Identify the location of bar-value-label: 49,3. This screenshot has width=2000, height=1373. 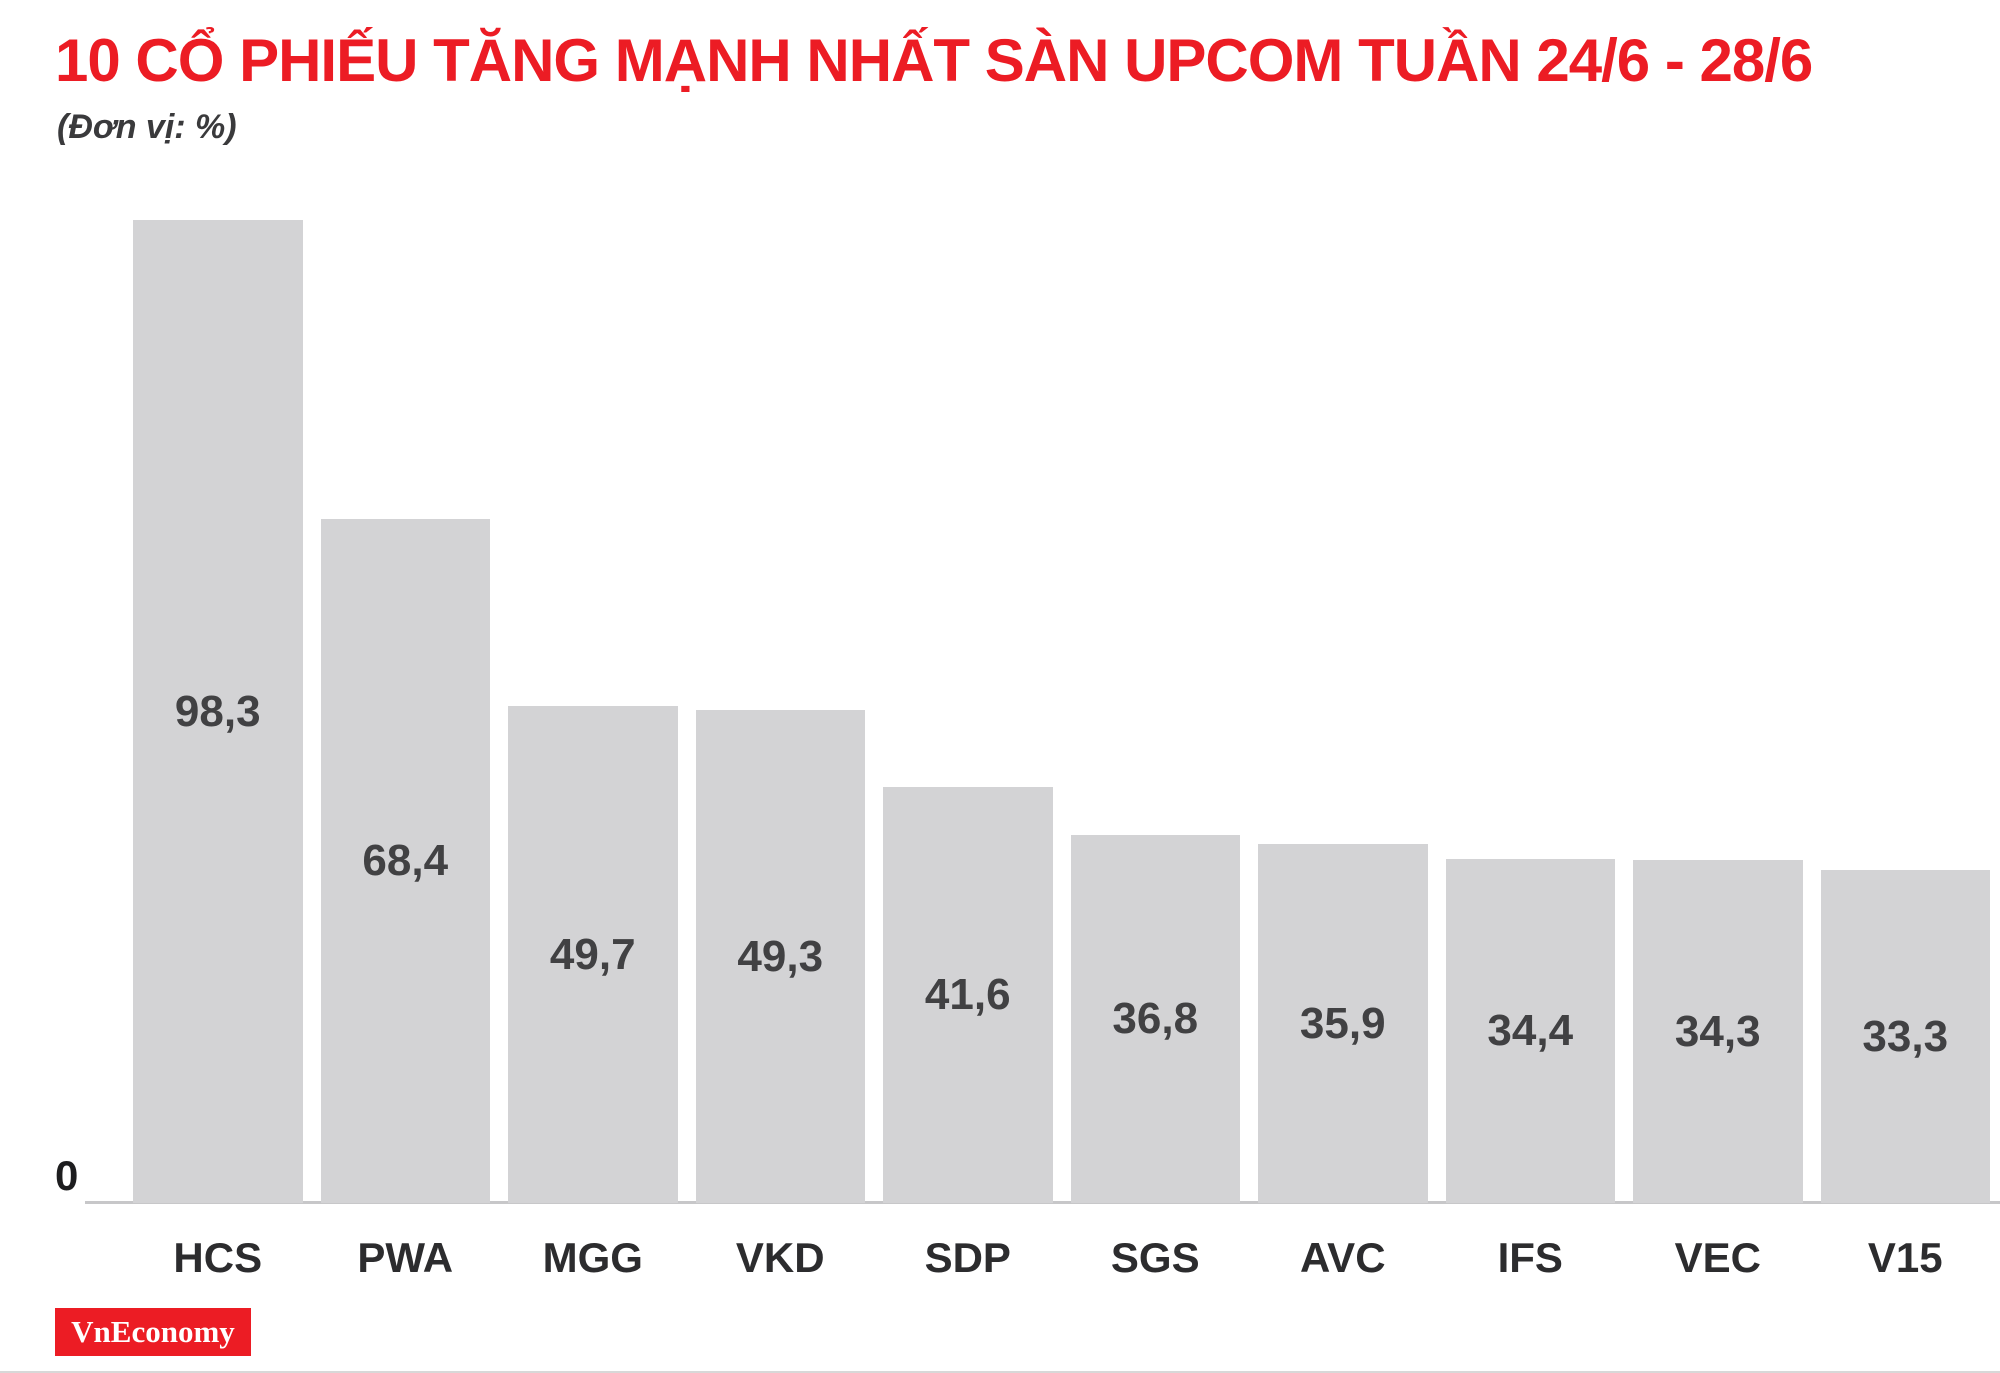
(780, 956).